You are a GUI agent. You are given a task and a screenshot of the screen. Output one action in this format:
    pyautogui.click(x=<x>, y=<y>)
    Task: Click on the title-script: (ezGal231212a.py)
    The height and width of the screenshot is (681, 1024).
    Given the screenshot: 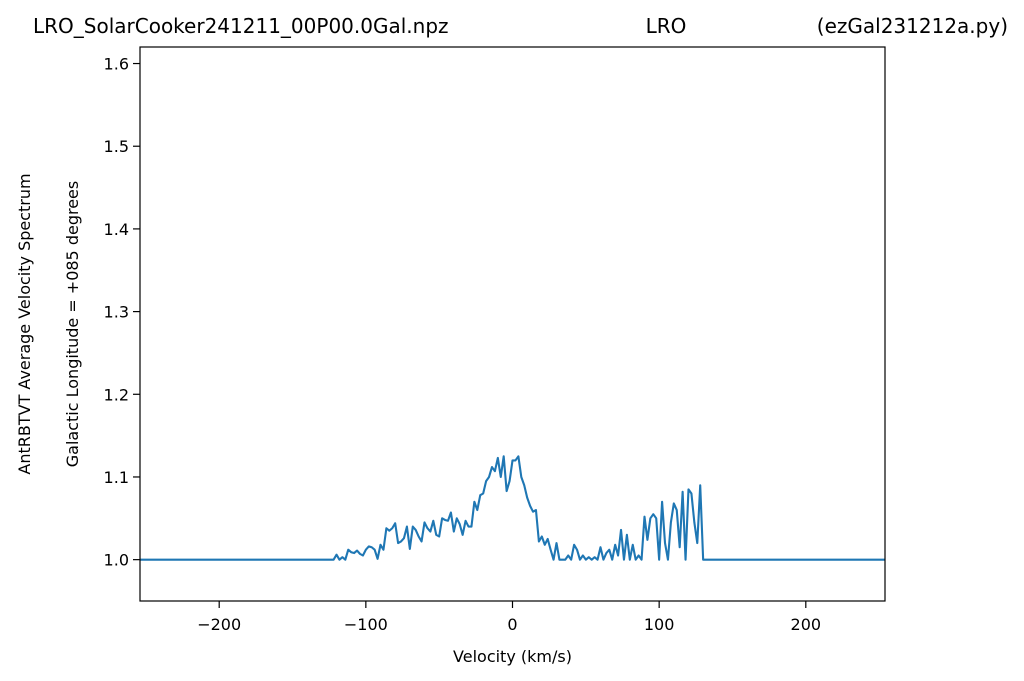 What is the action you would take?
    pyautogui.click(x=912, y=26)
    